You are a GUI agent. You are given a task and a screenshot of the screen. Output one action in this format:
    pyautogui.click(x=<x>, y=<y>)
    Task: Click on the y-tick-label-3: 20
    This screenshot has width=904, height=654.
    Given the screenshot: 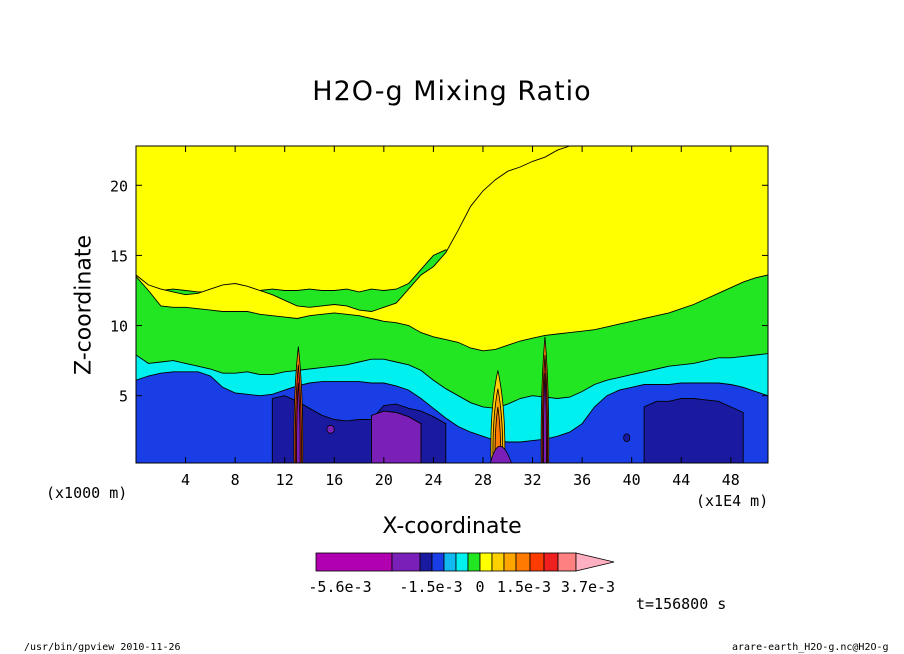 What is the action you would take?
    pyautogui.click(x=119, y=186)
    